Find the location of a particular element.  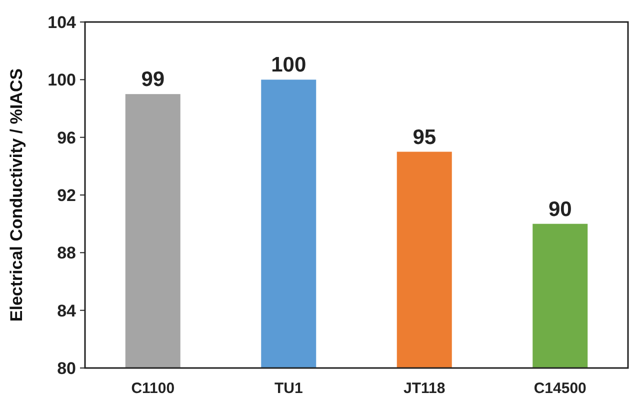

y-tick-label: 100 is located at coordinates (62, 80).